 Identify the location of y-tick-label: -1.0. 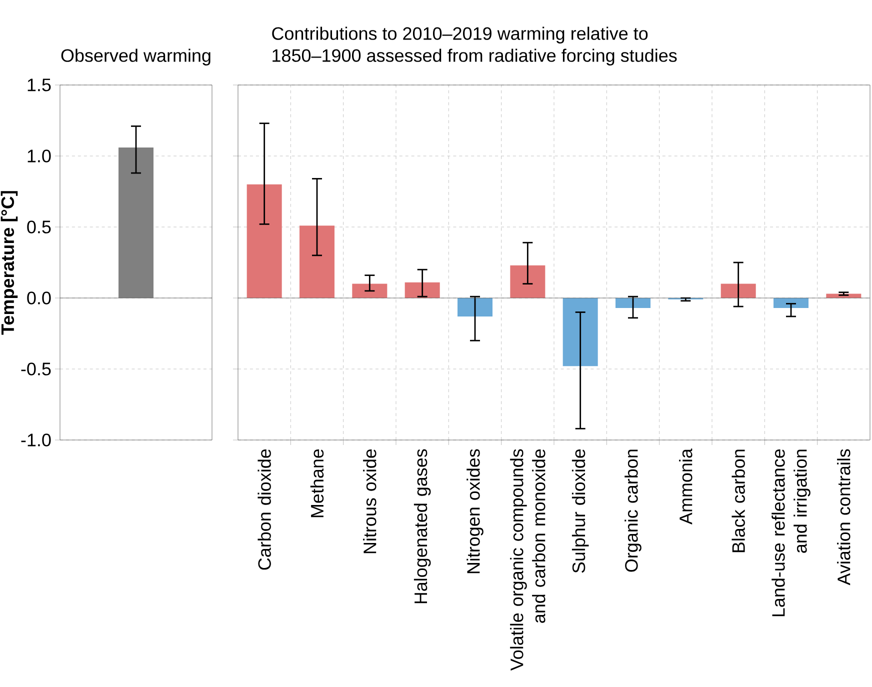
(36, 440).